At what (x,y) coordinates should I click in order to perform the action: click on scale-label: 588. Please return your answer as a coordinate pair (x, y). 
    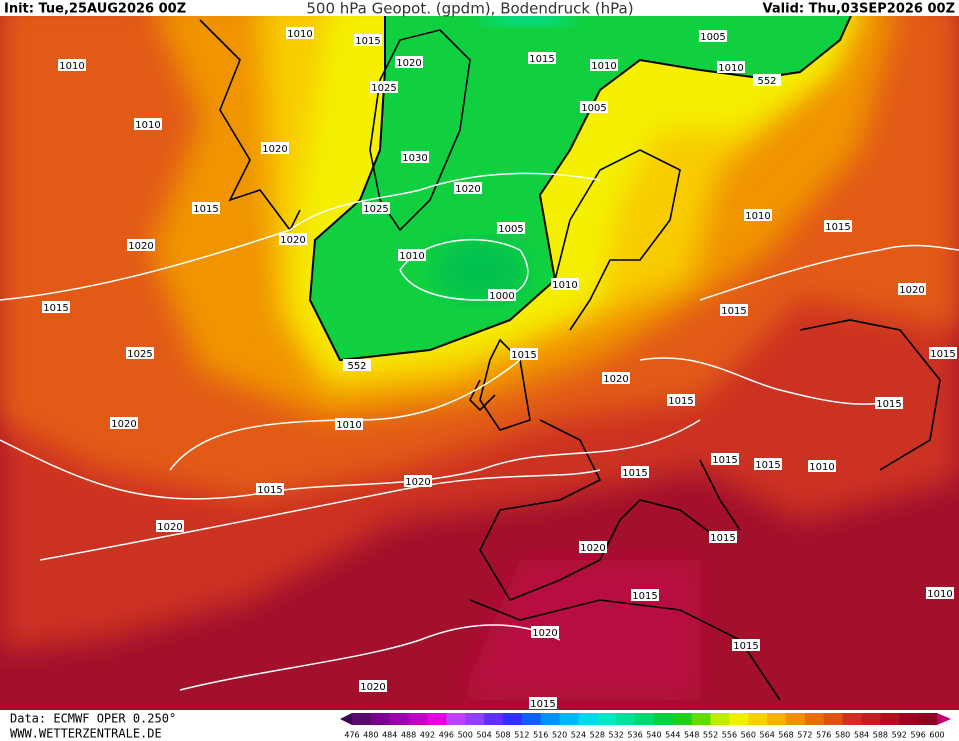
    Looking at the image, I should click on (880, 735).